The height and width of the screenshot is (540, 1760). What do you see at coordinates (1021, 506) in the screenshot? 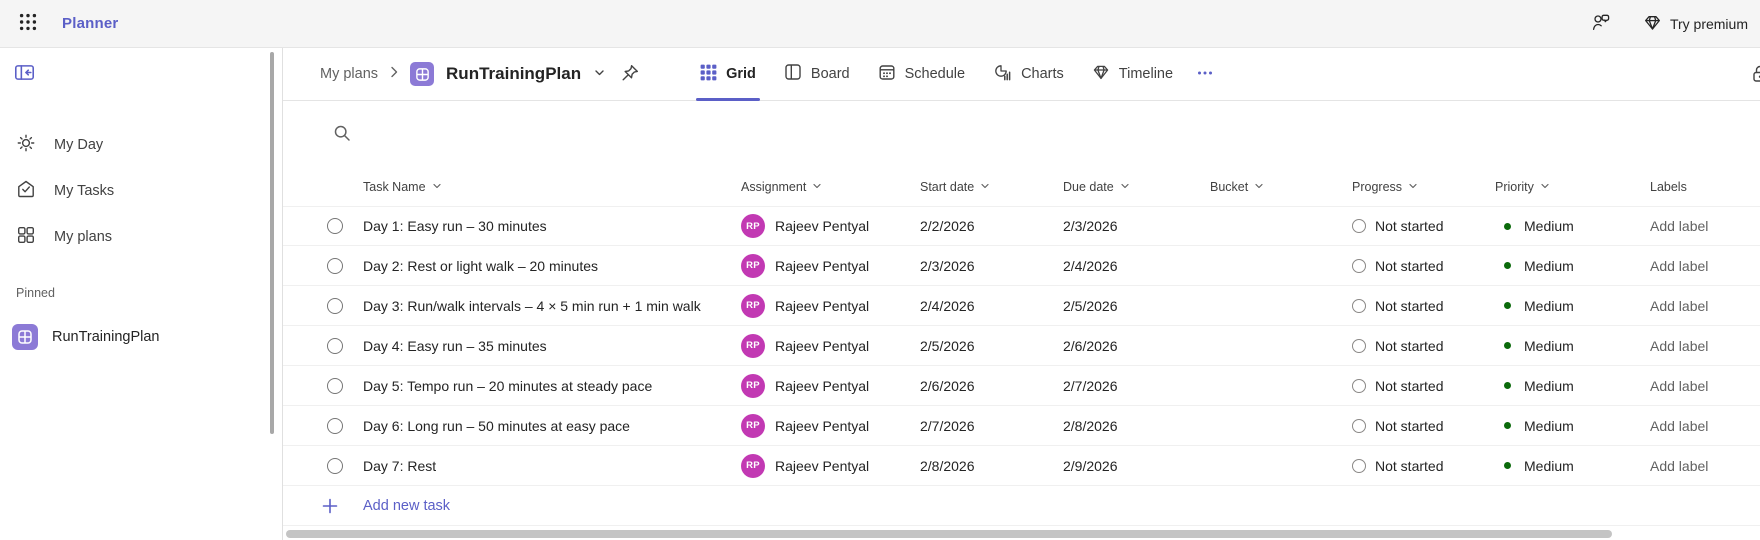
I see `add-new-task-button: Add new task` at bounding box center [1021, 506].